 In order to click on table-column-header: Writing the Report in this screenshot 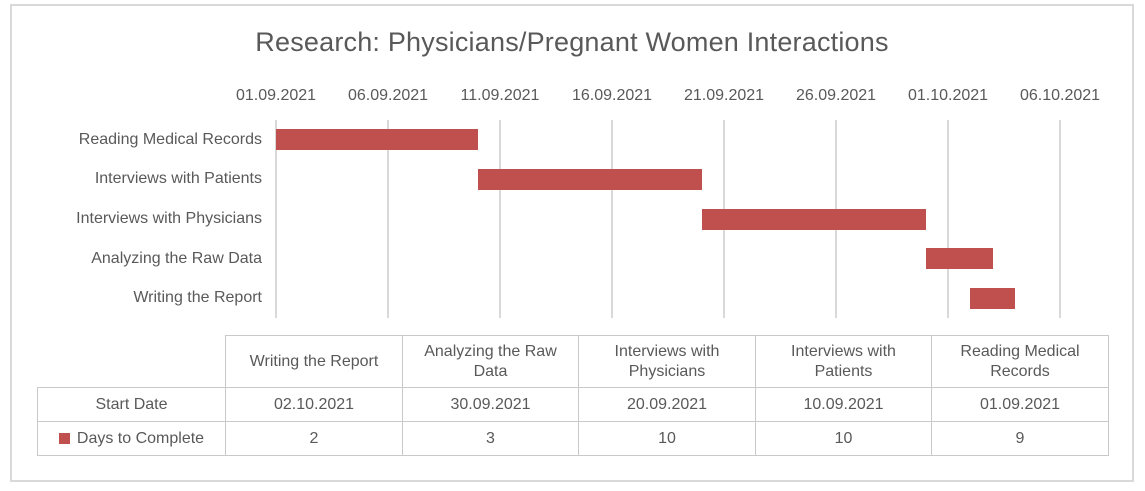, I will do `click(314, 361)`.